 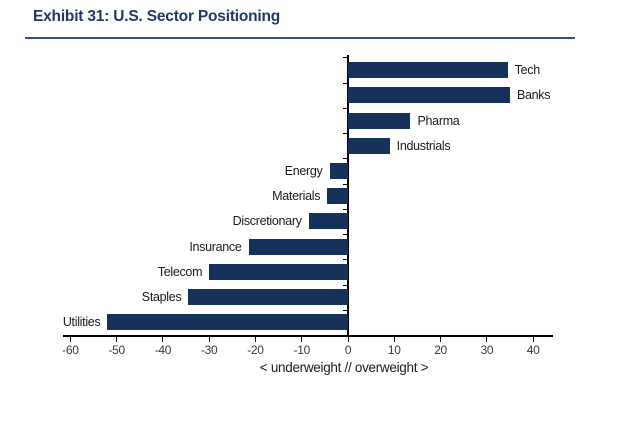 What do you see at coordinates (308, 336) in the screenshot?
I see `x-axis-line` at bounding box center [308, 336].